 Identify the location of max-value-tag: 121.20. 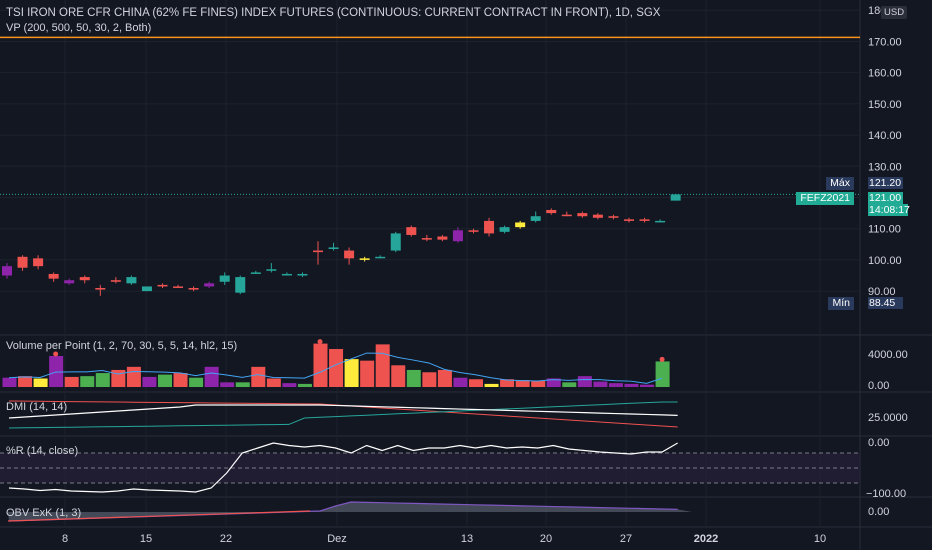
(885, 183).